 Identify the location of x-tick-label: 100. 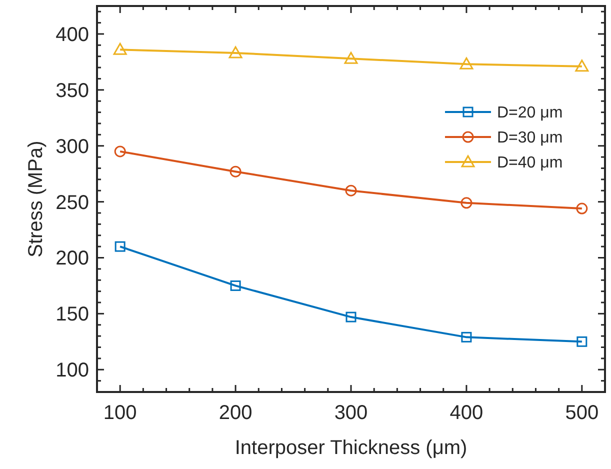
(120, 413).